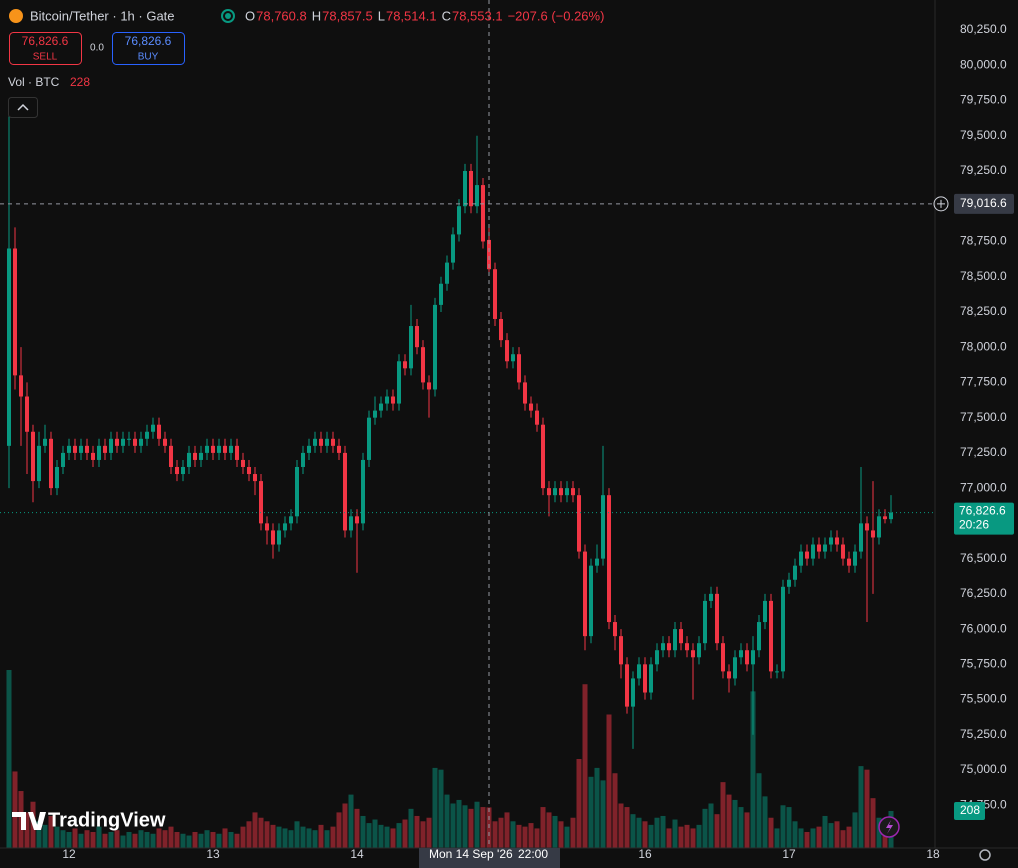  Describe the element at coordinates (102, 15) in the screenshot. I see `symbol: Bitcoin/Tether · 1h · Gate` at that location.